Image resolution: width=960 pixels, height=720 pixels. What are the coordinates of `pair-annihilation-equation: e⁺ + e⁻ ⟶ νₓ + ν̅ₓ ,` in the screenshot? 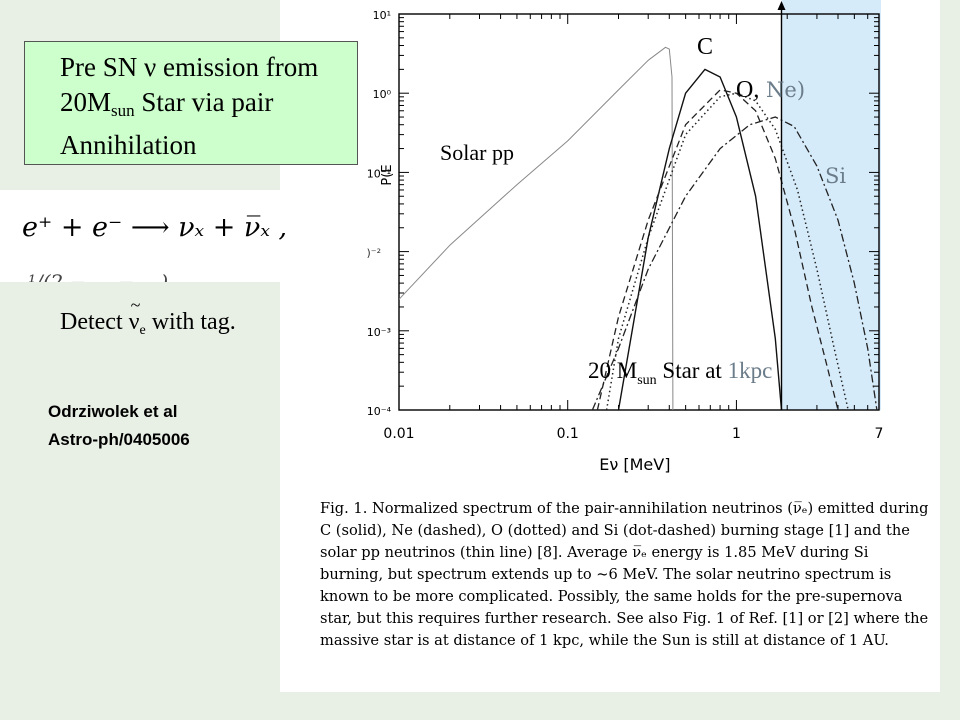 It's located at (155, 227).